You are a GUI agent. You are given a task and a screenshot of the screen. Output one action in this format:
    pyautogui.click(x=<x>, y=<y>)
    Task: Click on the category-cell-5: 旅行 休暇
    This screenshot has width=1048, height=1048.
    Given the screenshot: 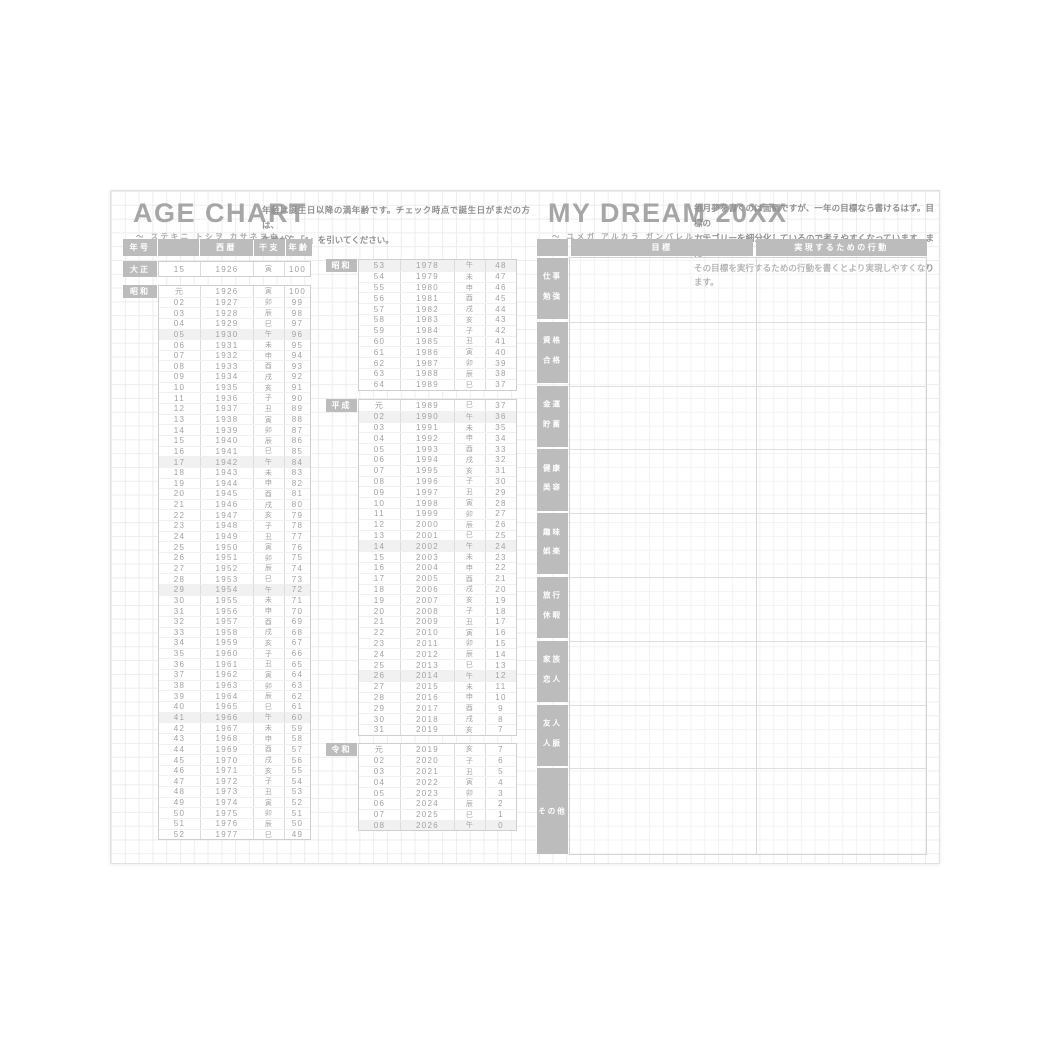 What is the action you would take?
    pyautogui.click(x=552, y=608)
    